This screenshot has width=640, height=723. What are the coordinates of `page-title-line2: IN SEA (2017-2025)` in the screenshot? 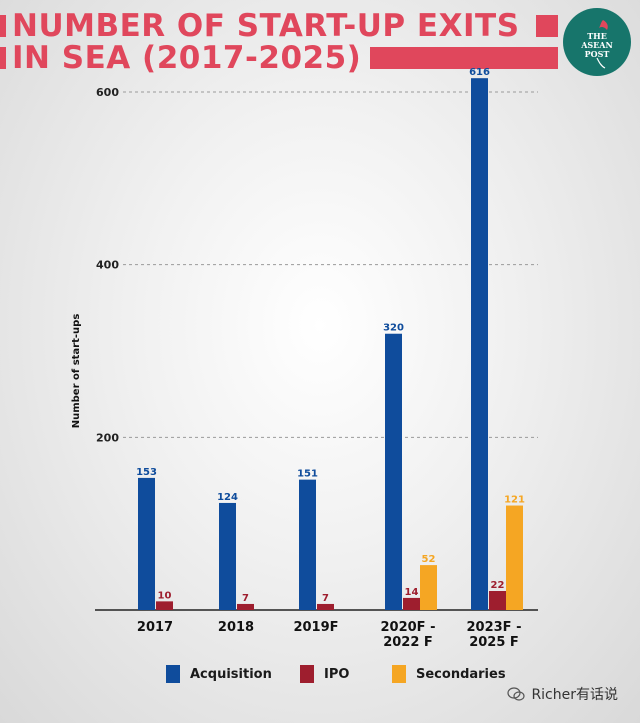 It's located at (187, 58).